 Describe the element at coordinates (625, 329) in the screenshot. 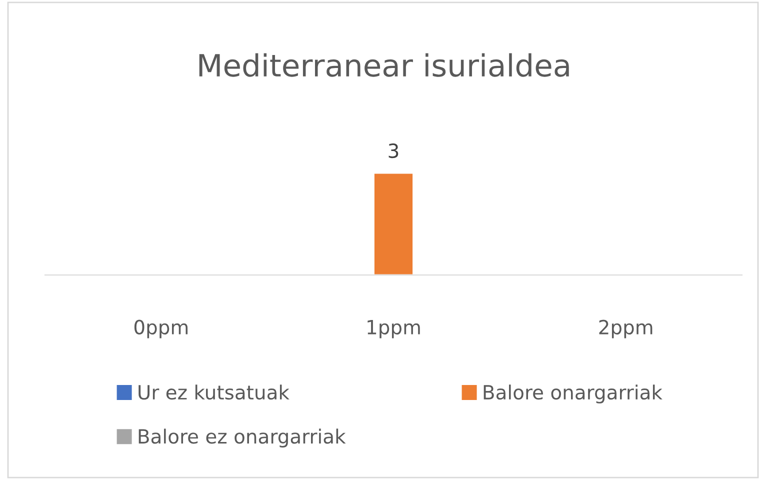

I see `x-tick-label: 2ppm` at that location.